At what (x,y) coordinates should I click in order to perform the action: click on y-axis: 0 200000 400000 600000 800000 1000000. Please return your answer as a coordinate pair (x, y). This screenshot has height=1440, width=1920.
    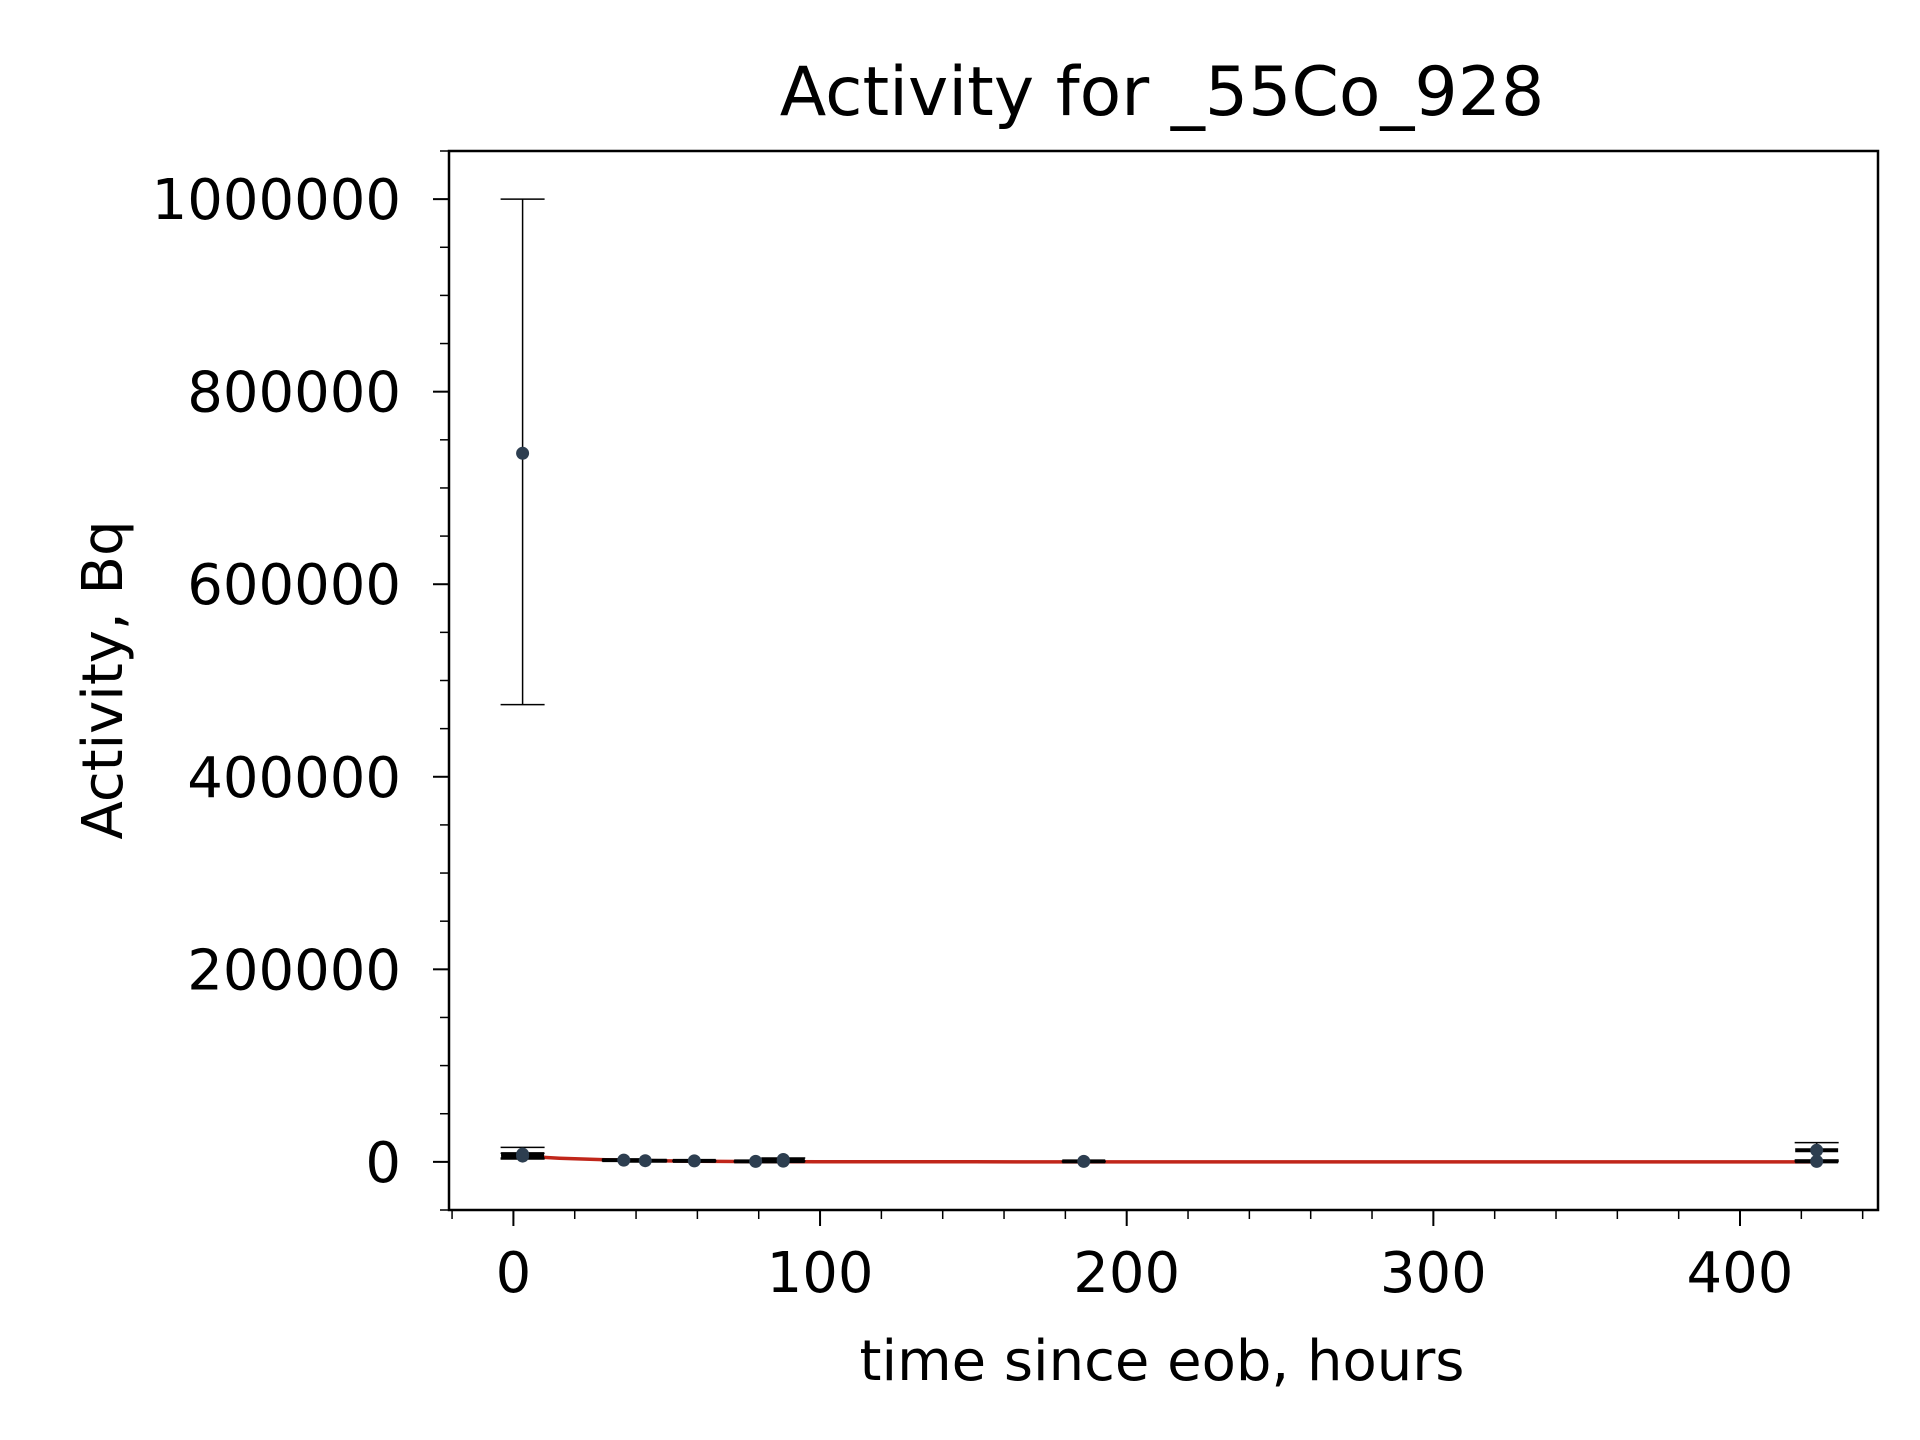
    Looking at the image, I should click on (300, 680).